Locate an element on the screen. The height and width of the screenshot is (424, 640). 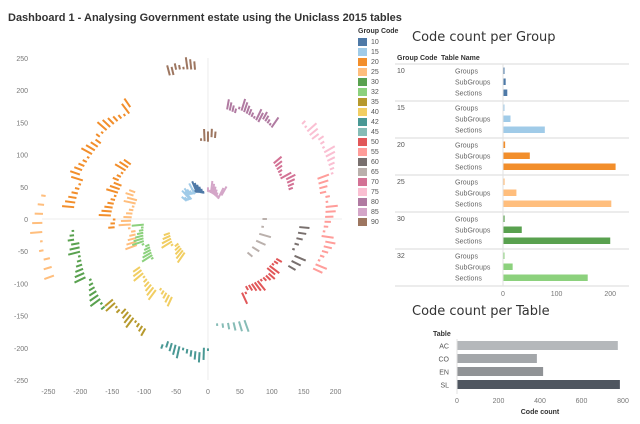
bar-group-25-sections is located at coordinates (557, 204).